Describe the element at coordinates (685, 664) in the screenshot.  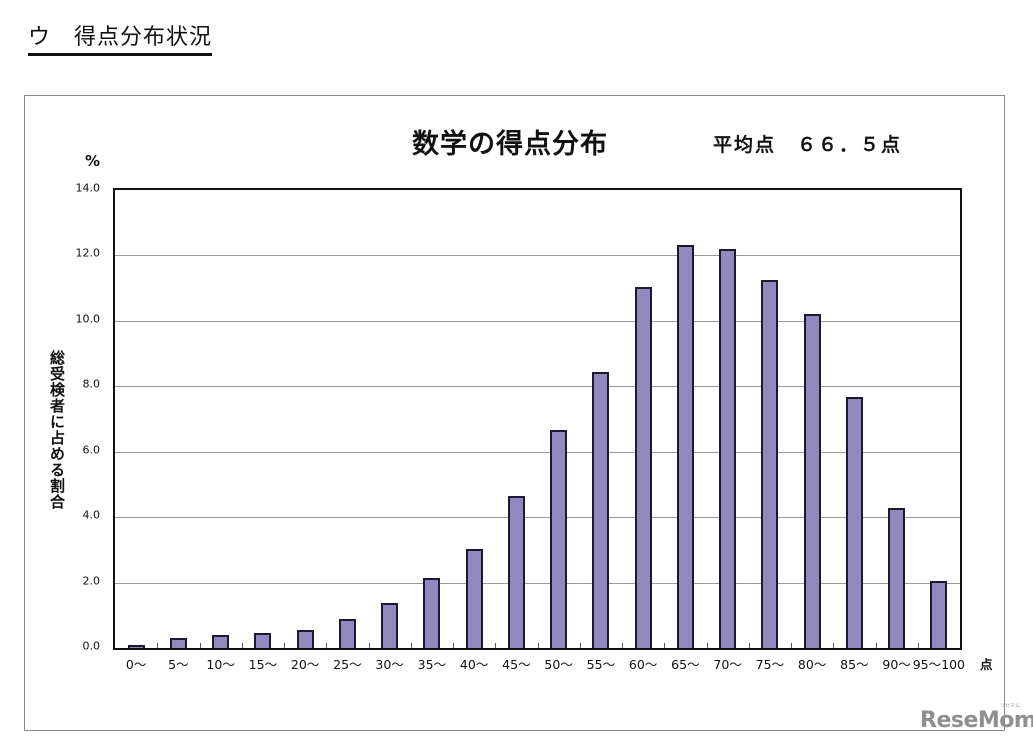
I see `x-tick-label: 65～` at that location.